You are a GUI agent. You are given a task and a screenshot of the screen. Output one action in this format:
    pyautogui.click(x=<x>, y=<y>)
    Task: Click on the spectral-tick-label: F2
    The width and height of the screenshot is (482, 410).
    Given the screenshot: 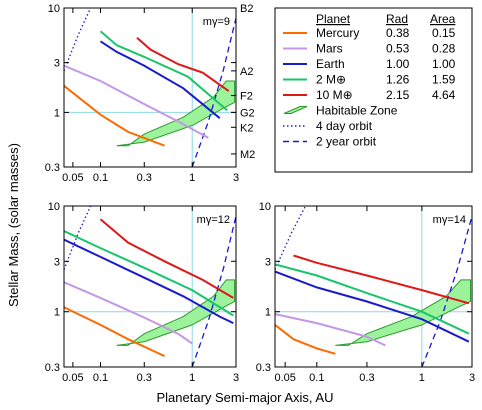 What is the action you would take?
    pyautogui.click(x=246, y=97)
    